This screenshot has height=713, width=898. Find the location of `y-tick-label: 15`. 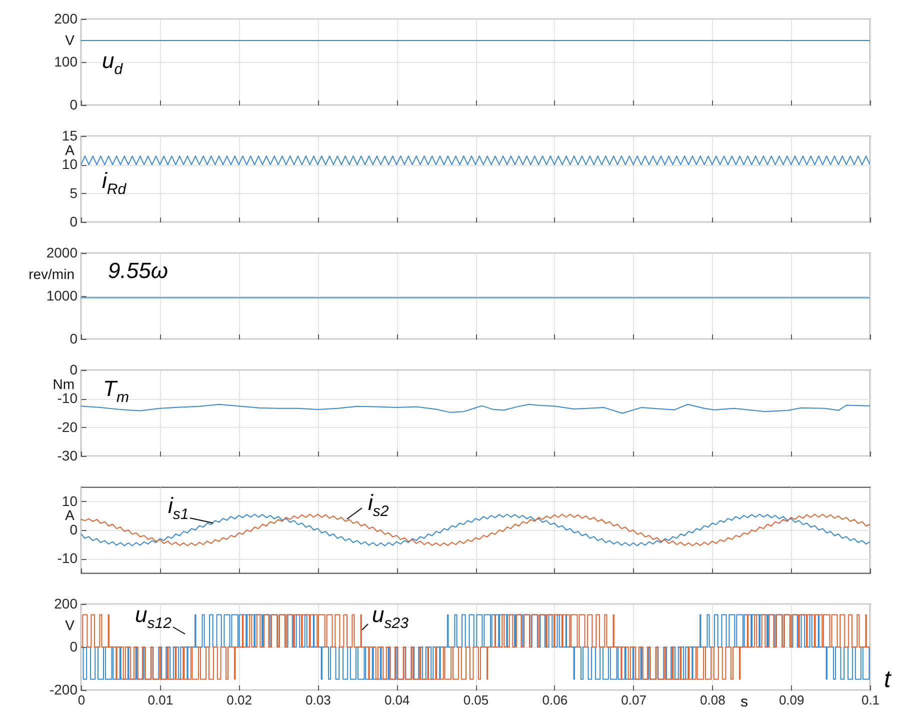

y-tick-label: 15 is located at coordinates (70, 136).